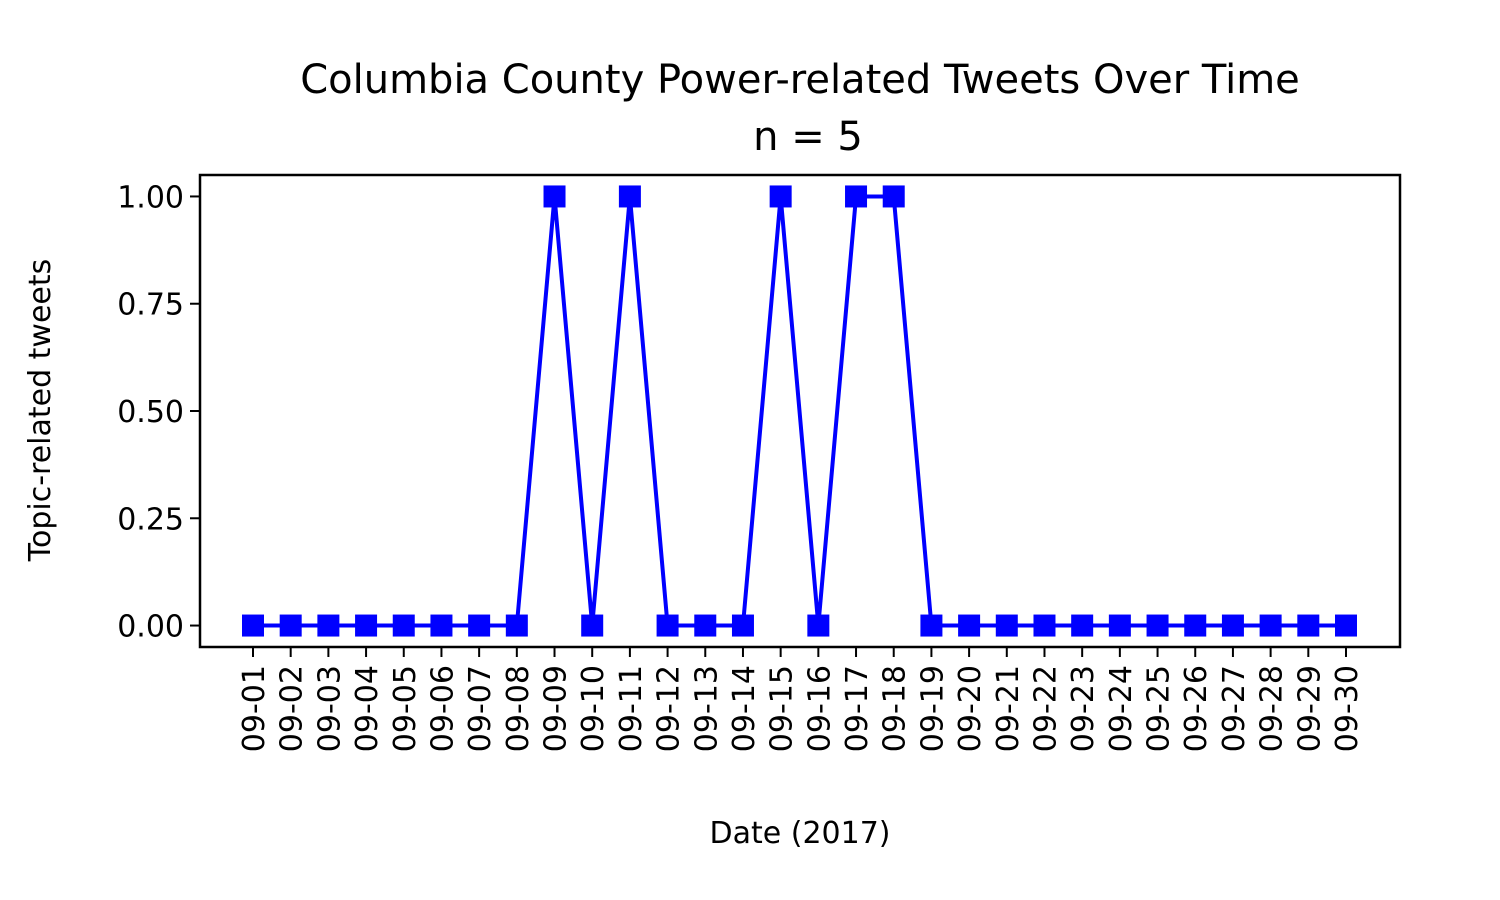 Image resolution: width=1500 pixels, height=900 pixels. I want to click on y-axis: 0.00 0.25 0.50 0.75 1.00, so click(158, 412).